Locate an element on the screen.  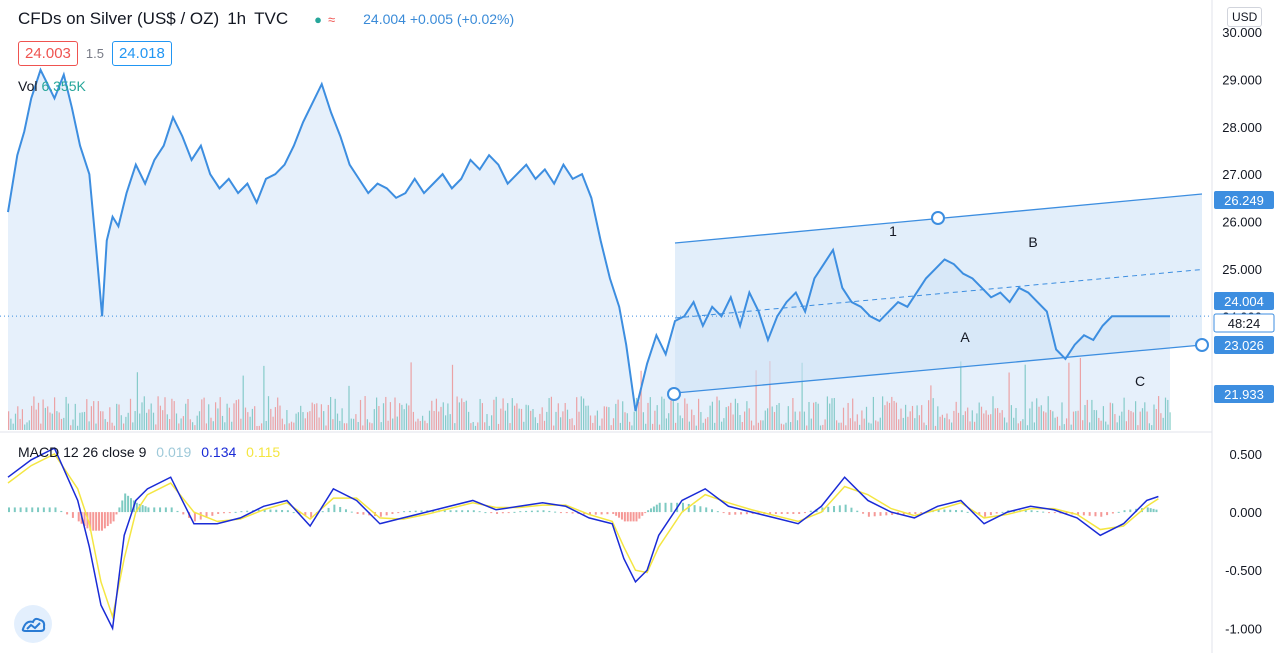
wave-label-1: 1 is located at coordinates (893, 231).